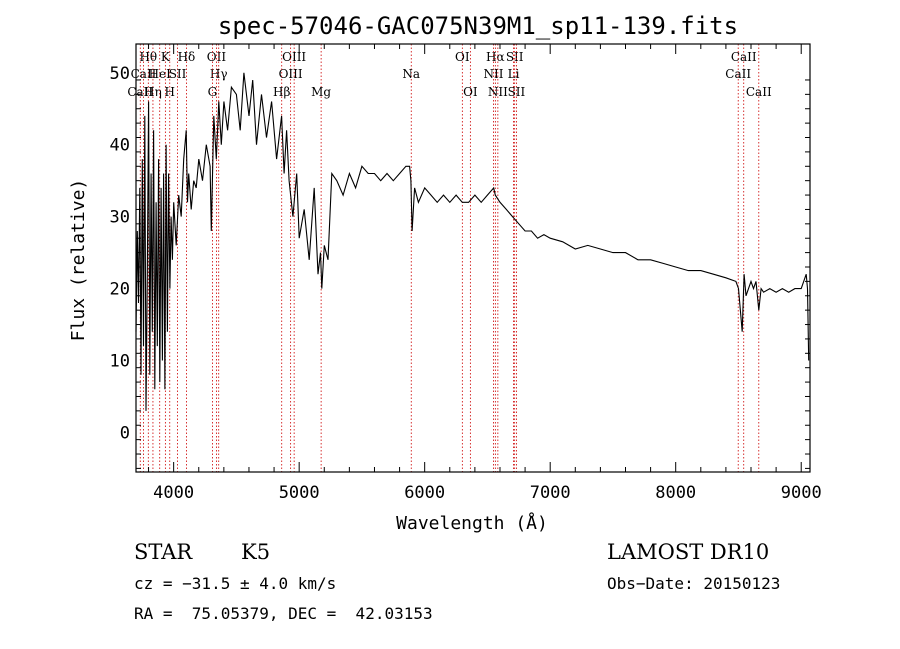 Image resolution: width=900 pixels, height=649 pixels. Describe the element at coordinates (166, 57) in the screenshot. I see `line-label-5: K` at that location.